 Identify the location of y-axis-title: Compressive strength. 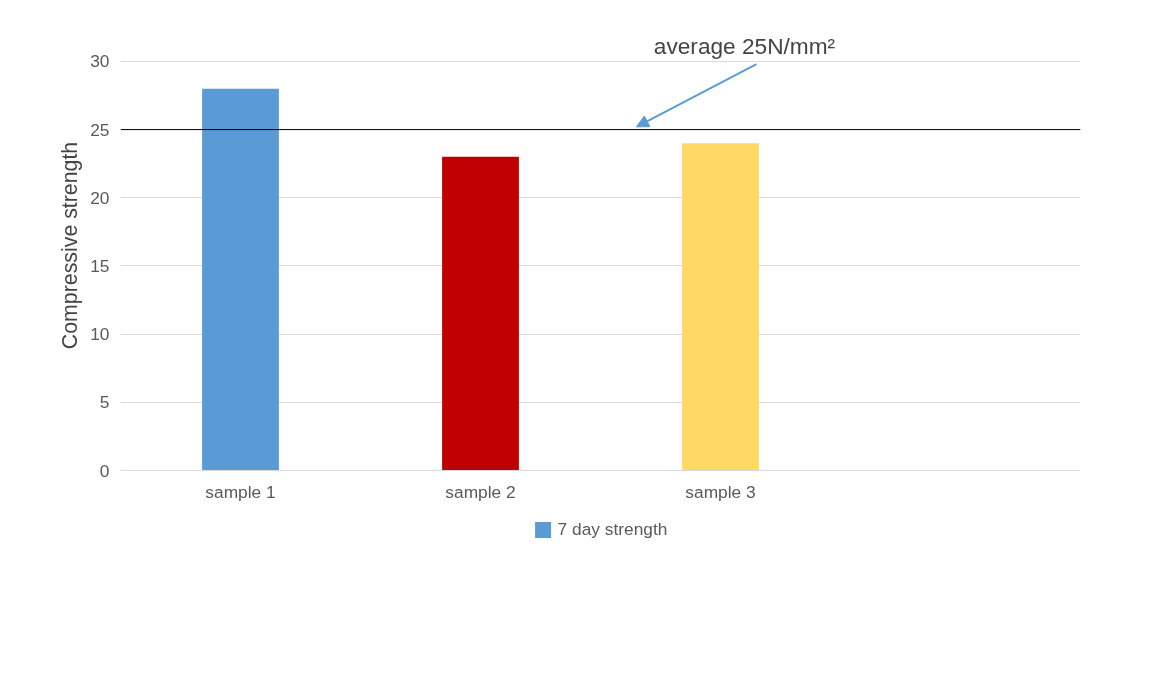
(70, 245).